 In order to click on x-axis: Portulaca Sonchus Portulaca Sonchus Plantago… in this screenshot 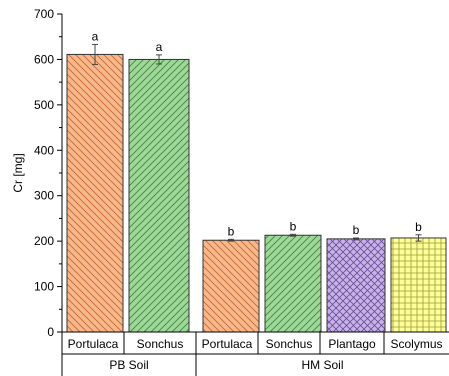, I will do `click(255, 353)`.